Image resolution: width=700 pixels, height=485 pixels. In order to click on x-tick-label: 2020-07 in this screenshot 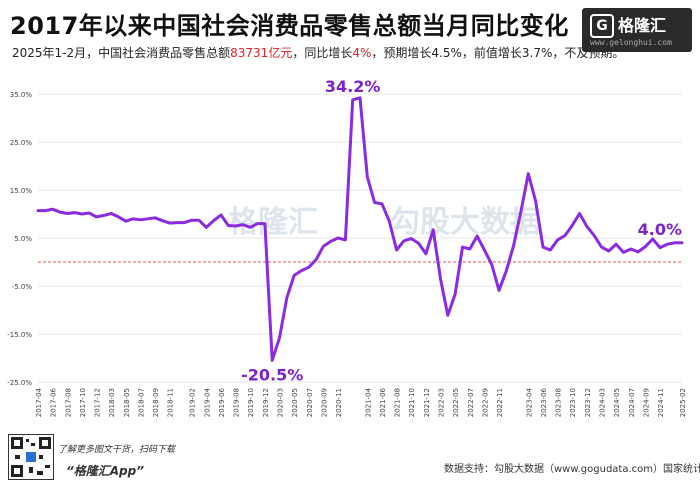, I will do `click(310, 402)`.